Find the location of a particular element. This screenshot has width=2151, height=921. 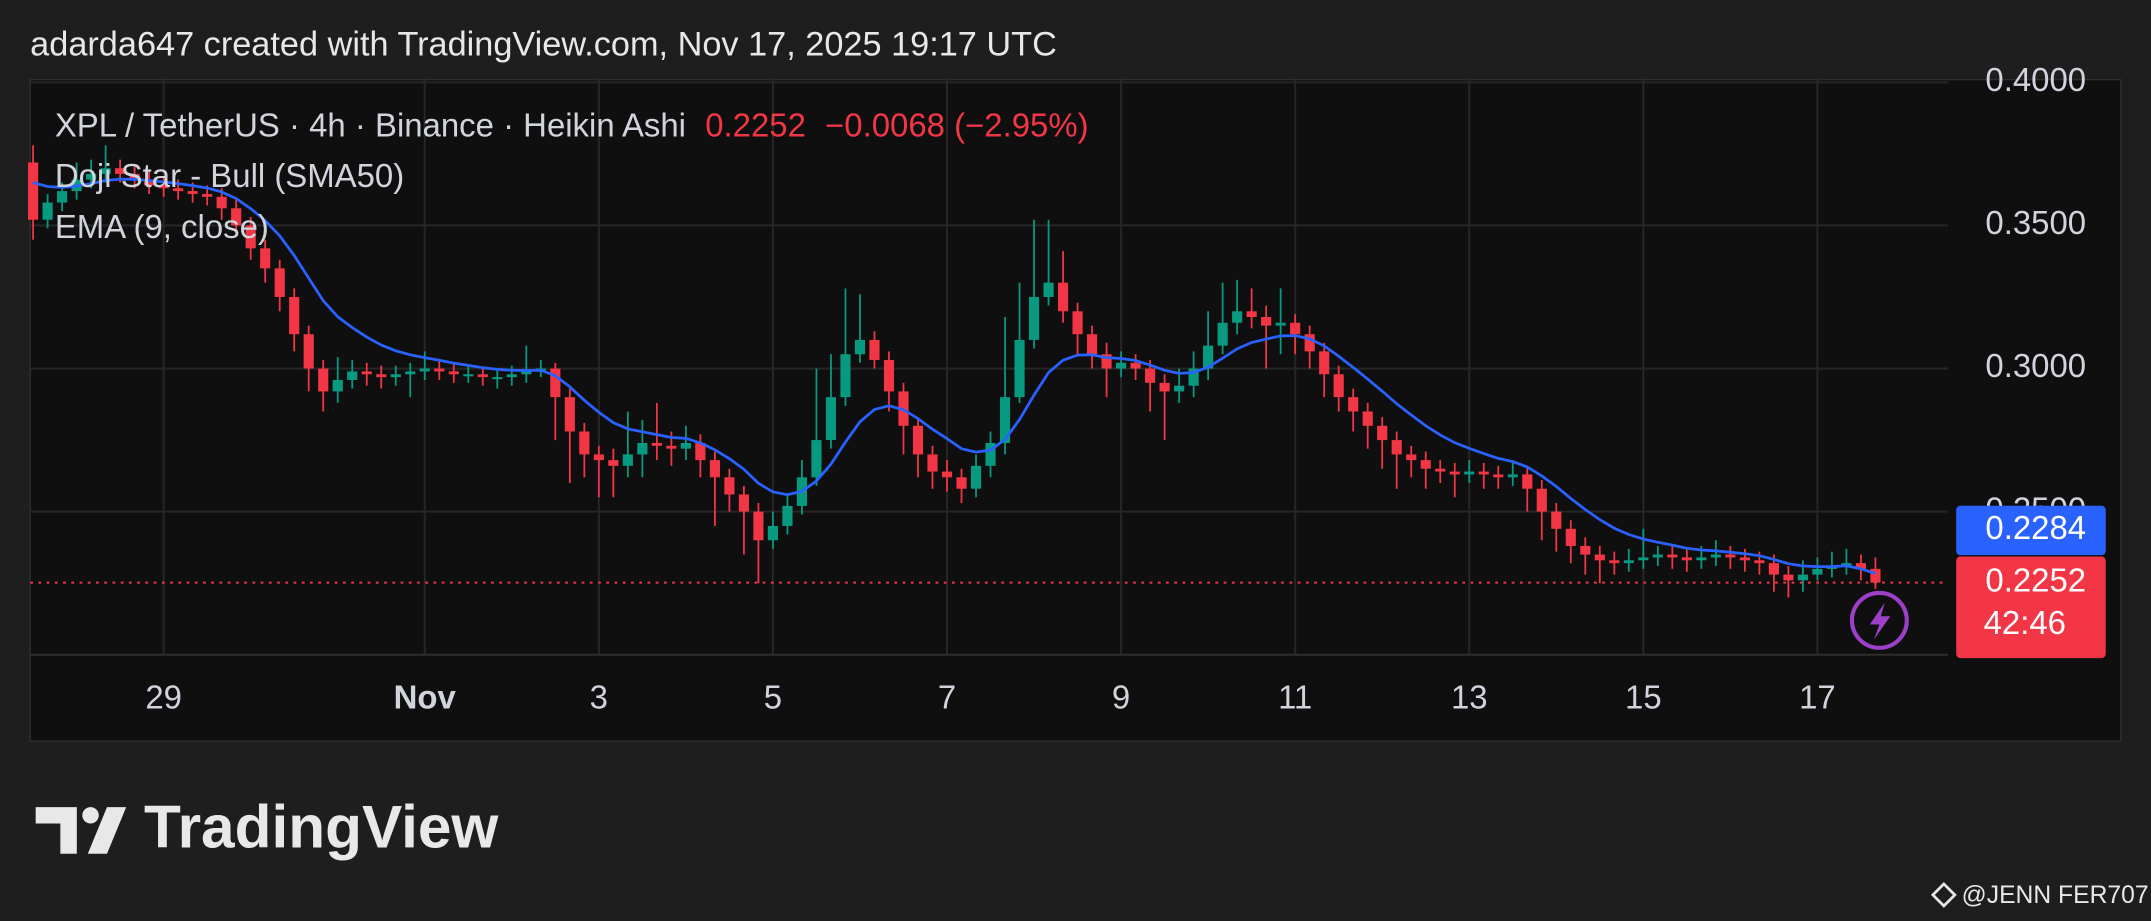

alert-circle is located at coordinates (1879, 620).